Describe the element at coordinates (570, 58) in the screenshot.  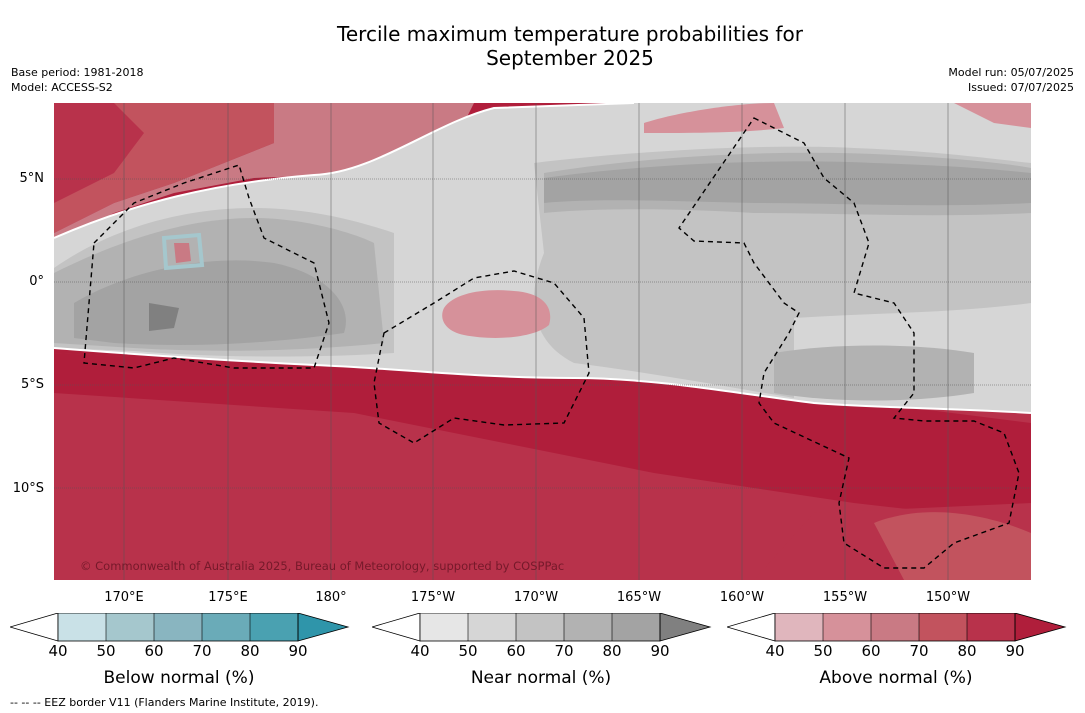
I see `map-title-line2: September 2025` at that location.